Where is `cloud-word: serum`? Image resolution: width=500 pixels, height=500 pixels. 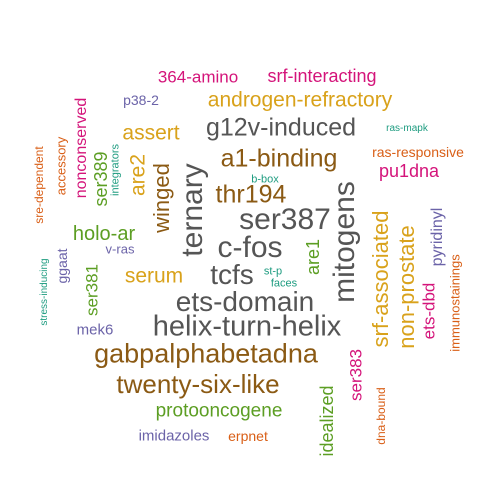 cloud-word: serum is located at coordinates (154, 276).